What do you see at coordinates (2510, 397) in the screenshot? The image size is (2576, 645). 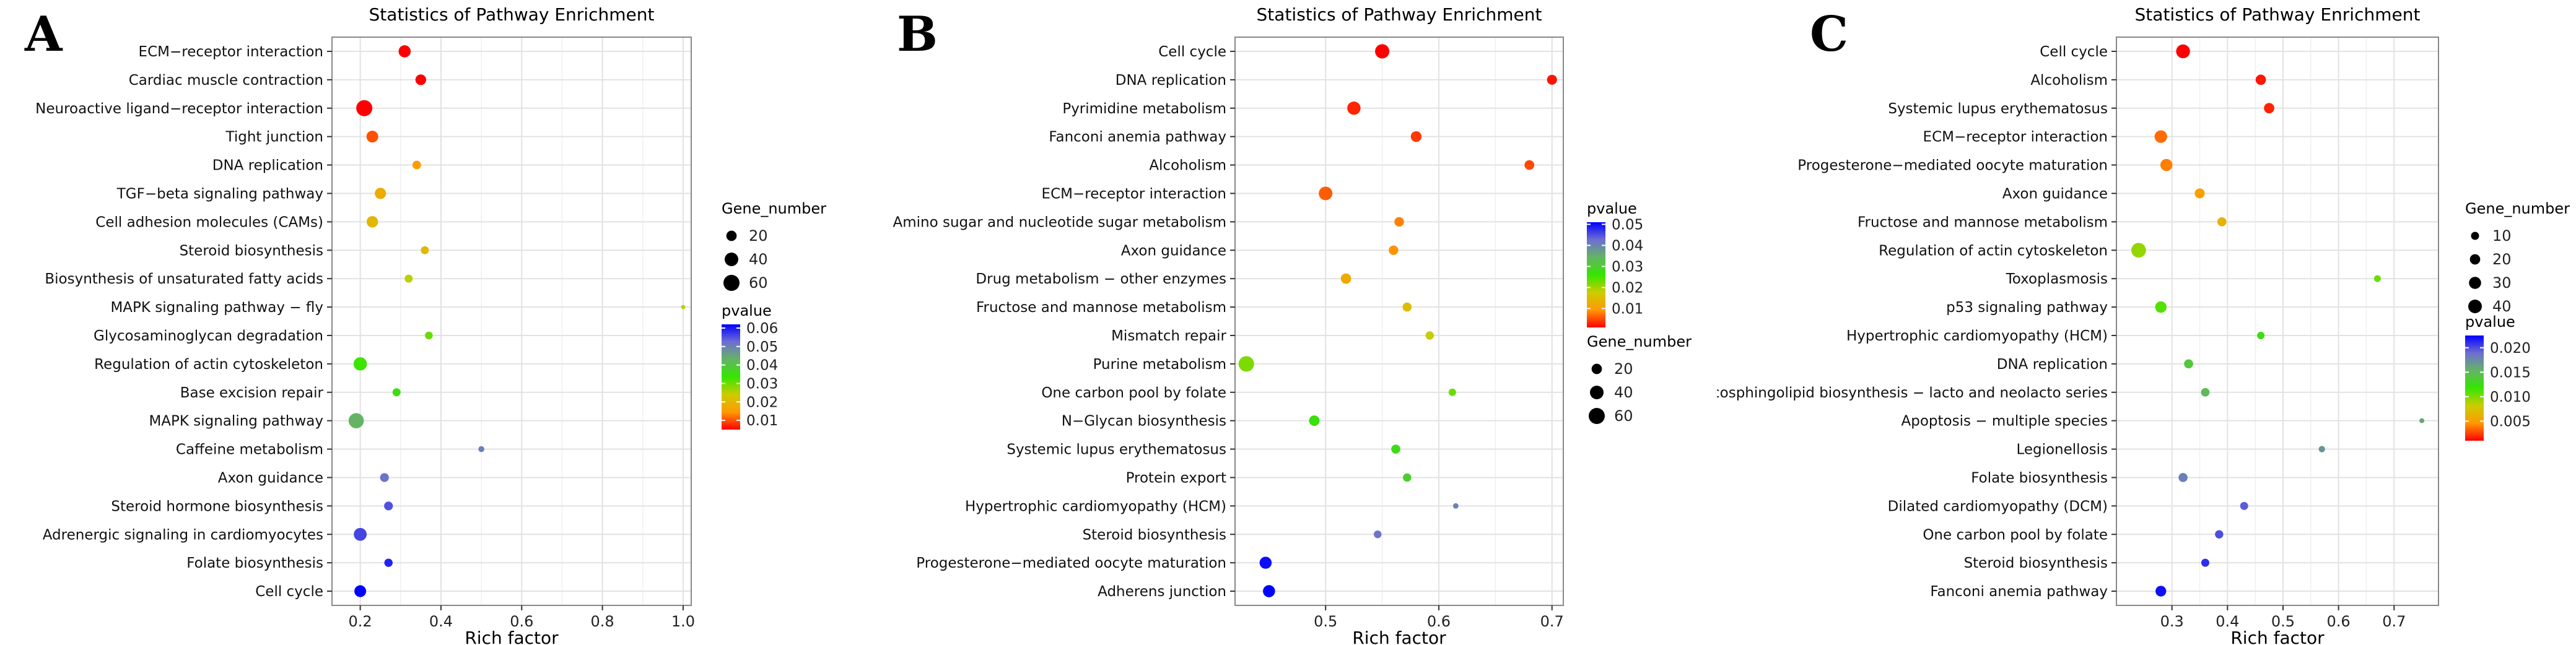 I see `color-legend-label: 0.010` at bounding box center [2510, 397].